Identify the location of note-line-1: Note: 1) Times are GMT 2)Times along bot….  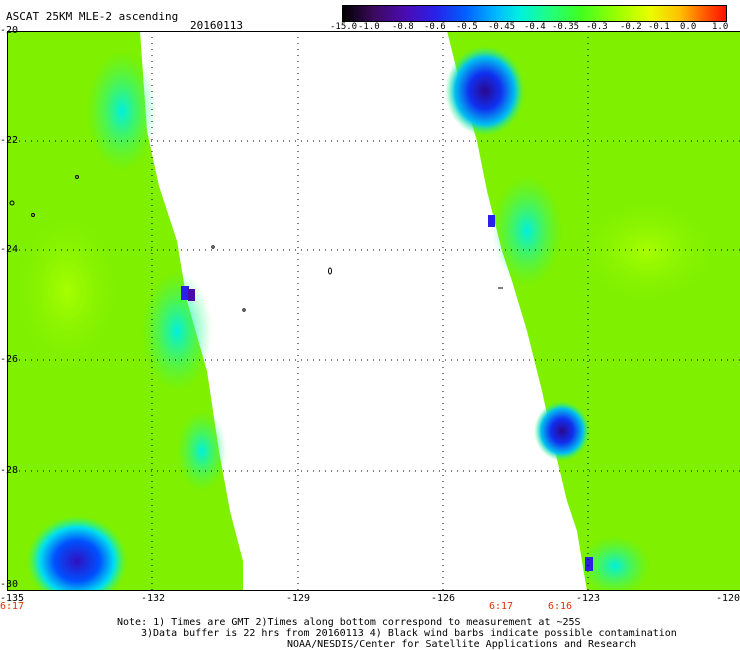
(349, 622).